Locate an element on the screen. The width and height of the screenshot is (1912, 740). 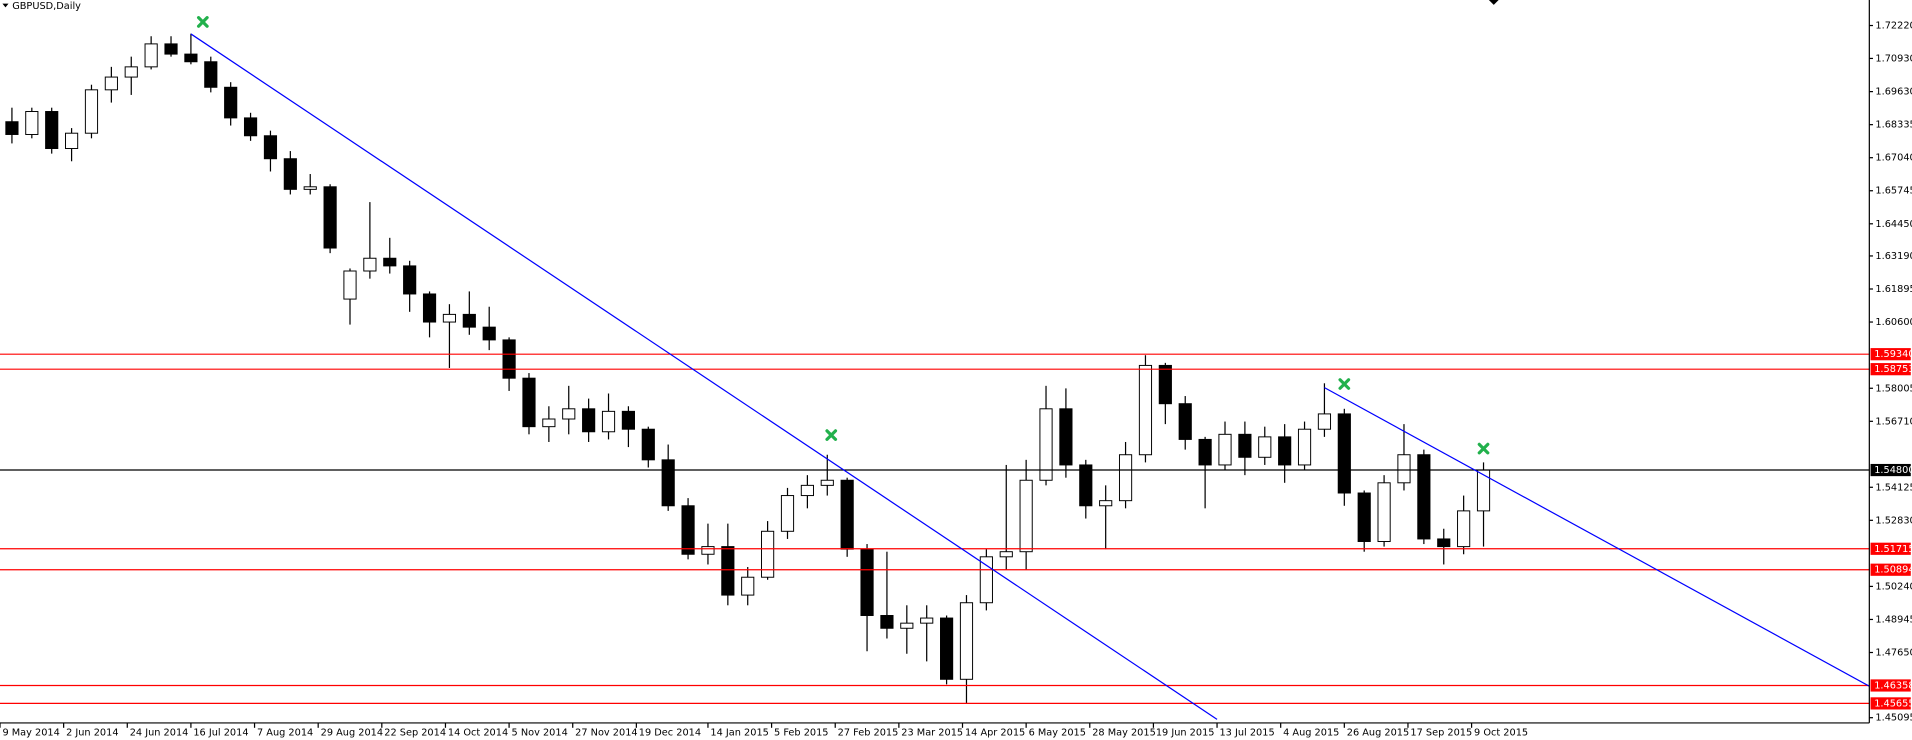
x-tick-label: 16 Jul 2014 is located at coordinates (220, 733).